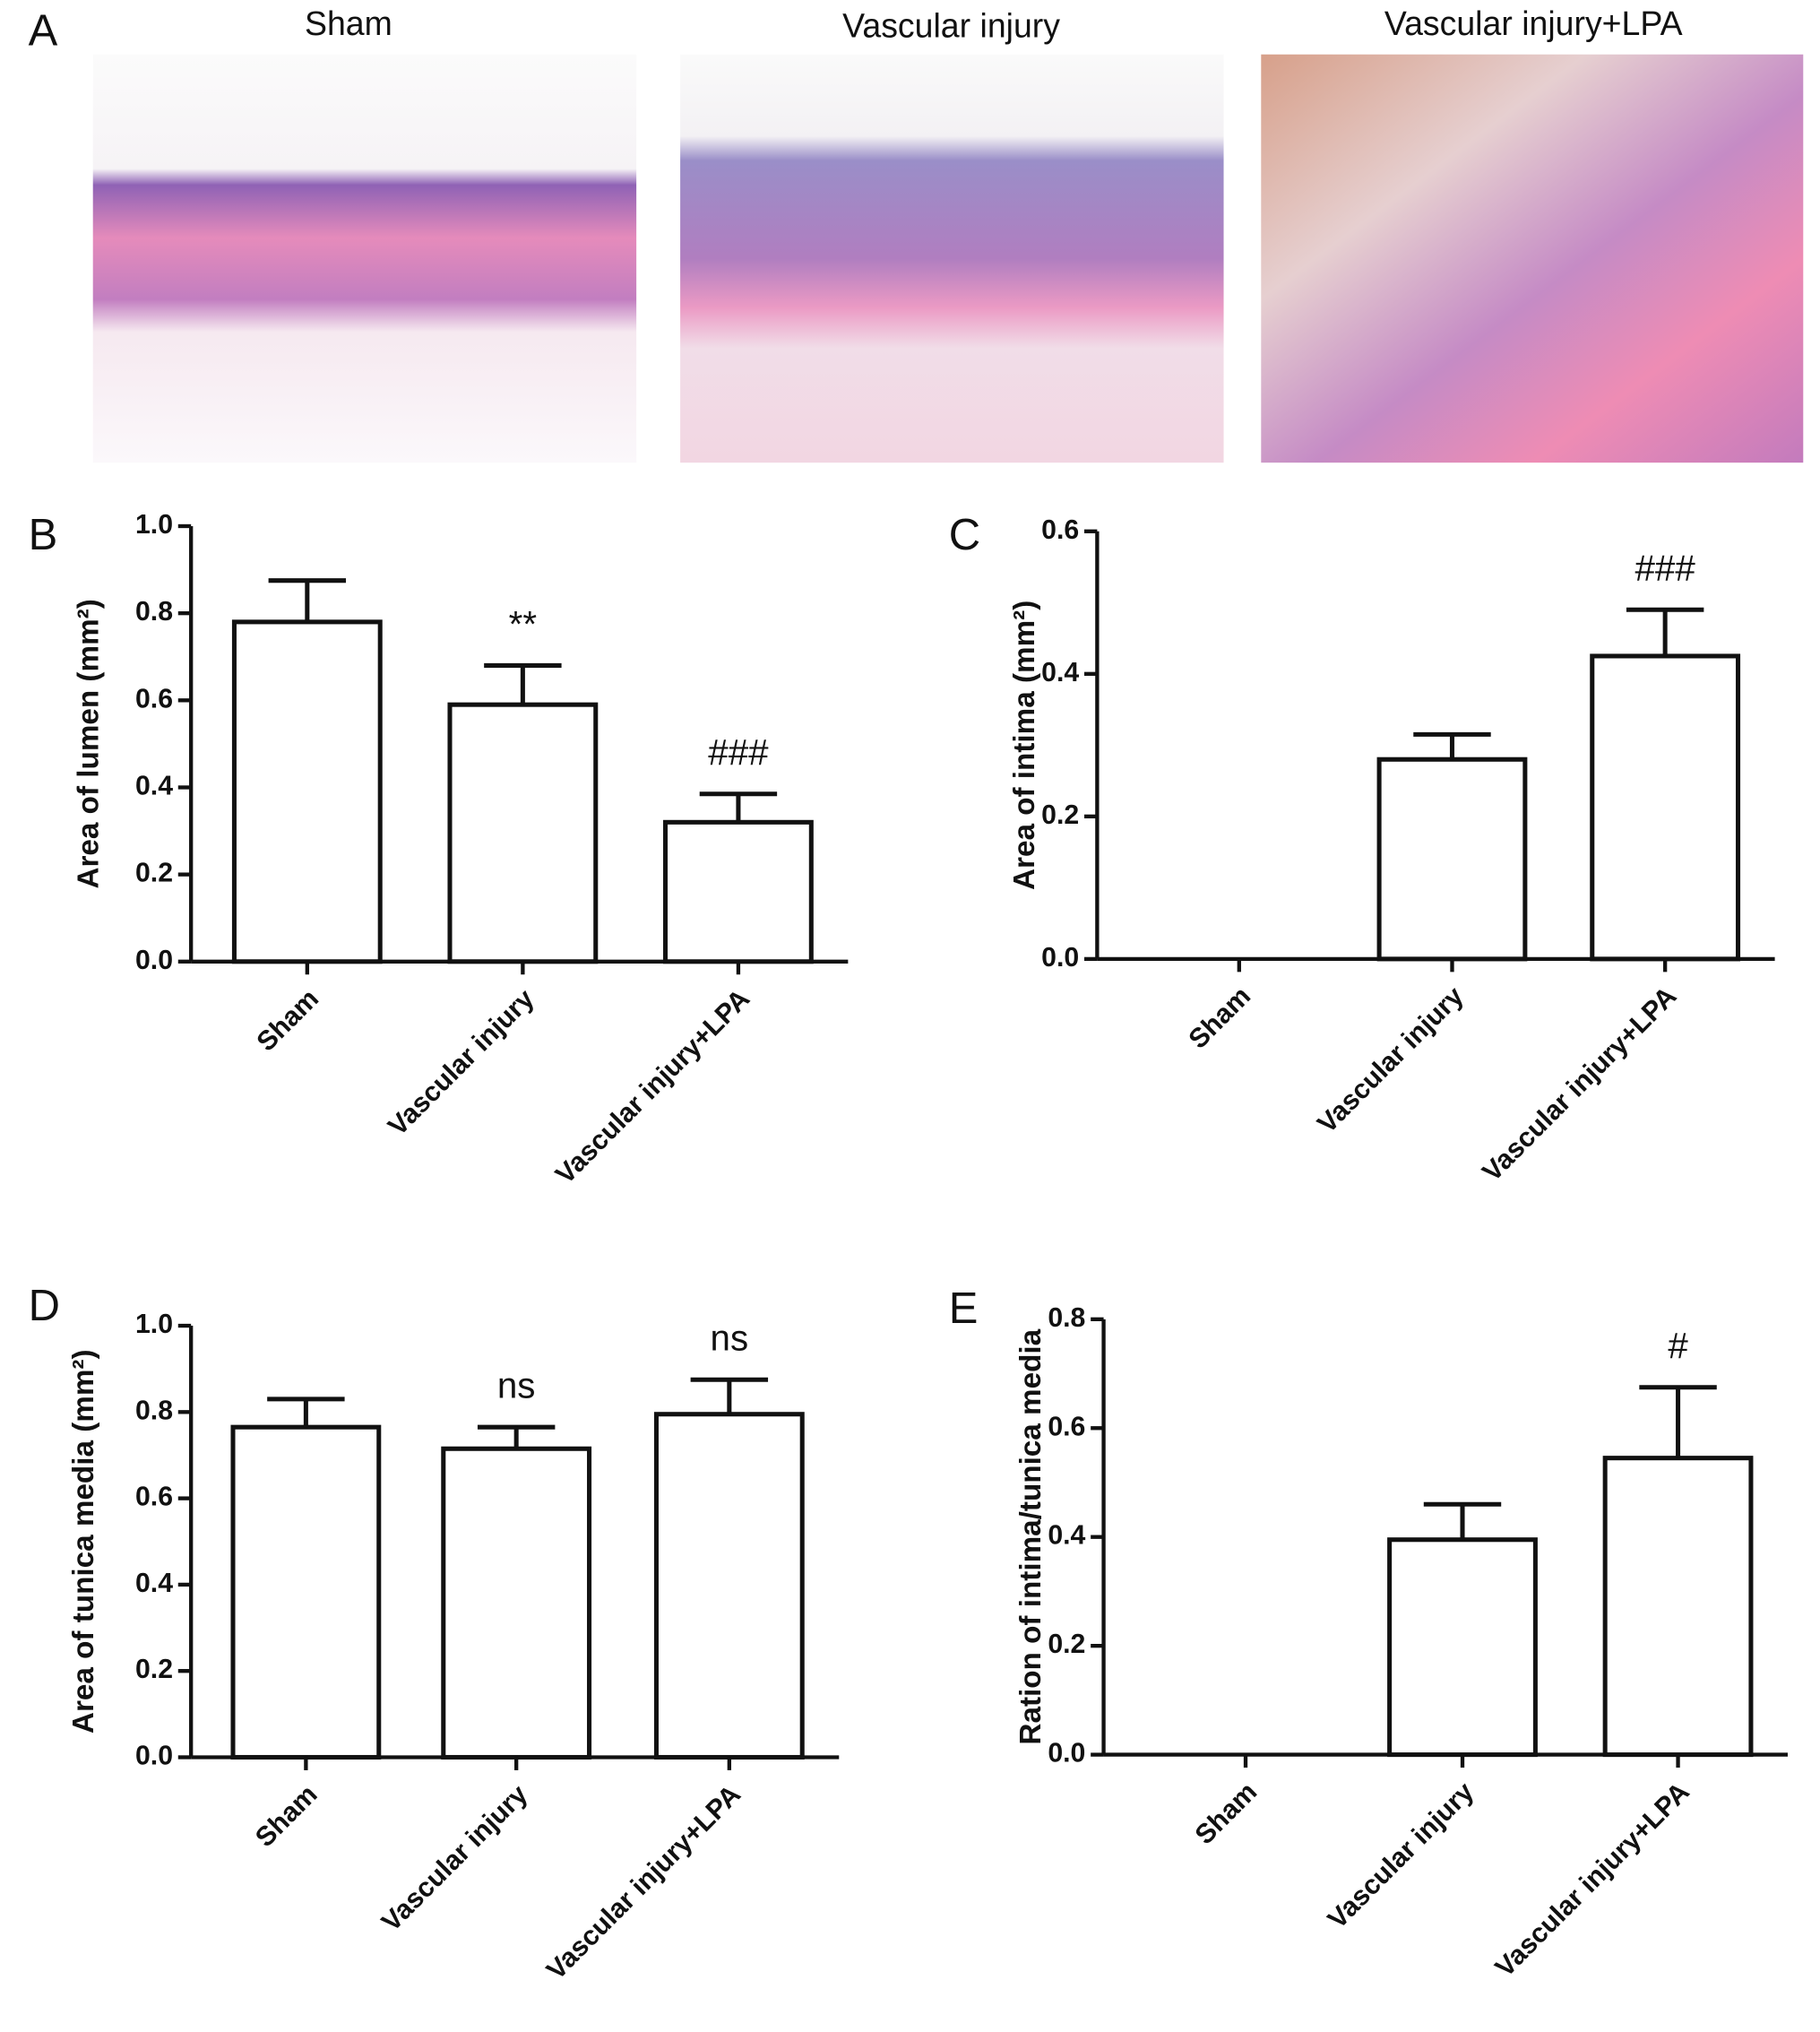 The image size is (1820, 2032). Describe the element at coordinates (1031, 1536) in the screenshot. I see `y-axis-label: Ration of intima/tunica media` at that location.